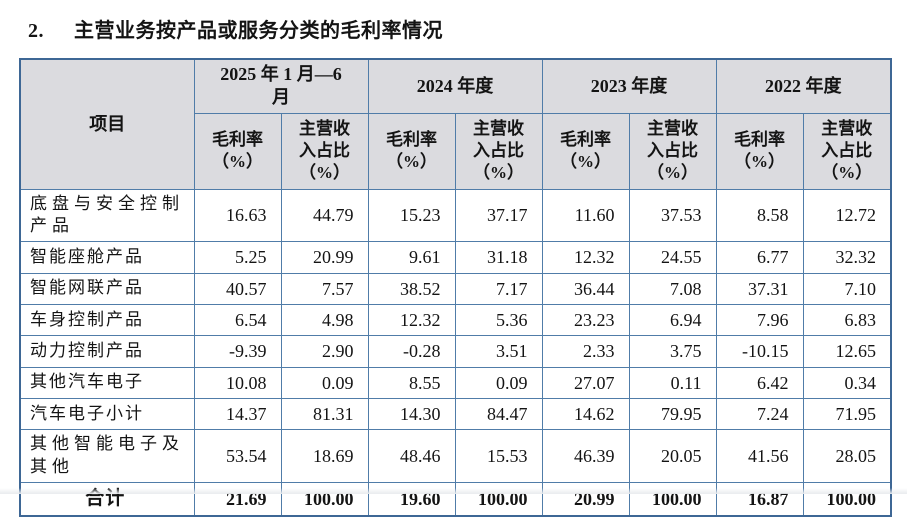  What do you see at coordinates (107, 320) in the screenshot?
I see `row-label: 车身控制产品` at bounding box center [107, 320].